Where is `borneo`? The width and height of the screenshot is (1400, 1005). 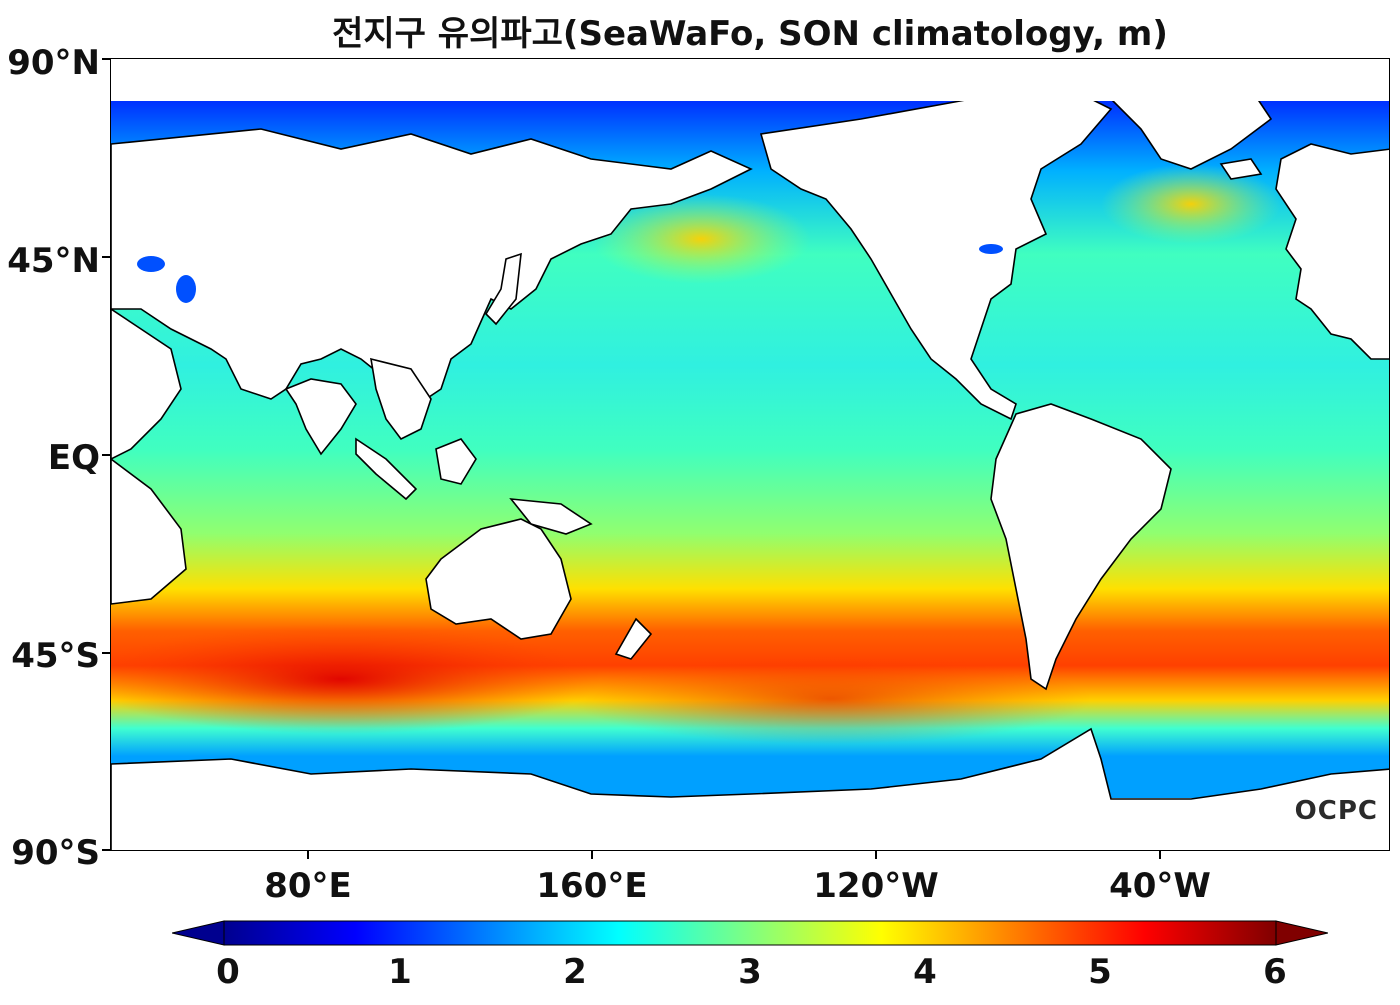
borneo is located at coordinates (456, 461).